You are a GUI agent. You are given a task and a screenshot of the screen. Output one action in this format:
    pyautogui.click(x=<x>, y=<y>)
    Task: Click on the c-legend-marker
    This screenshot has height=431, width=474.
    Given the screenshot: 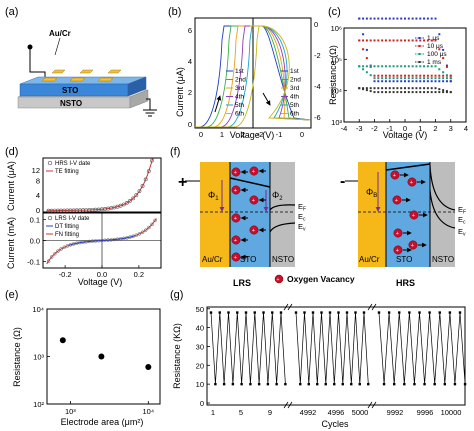 What is the action you would take?
    pyautogui.click(x=419, y=46)
    